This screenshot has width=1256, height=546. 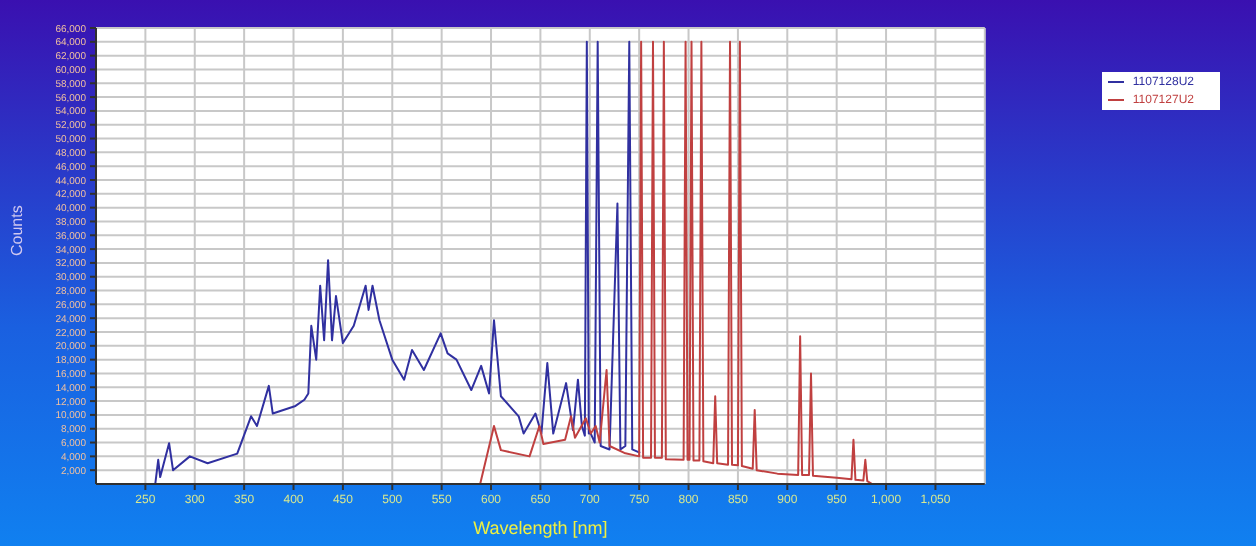 I want to click on y-axis-title: Counts, so click(x=16, y=230).